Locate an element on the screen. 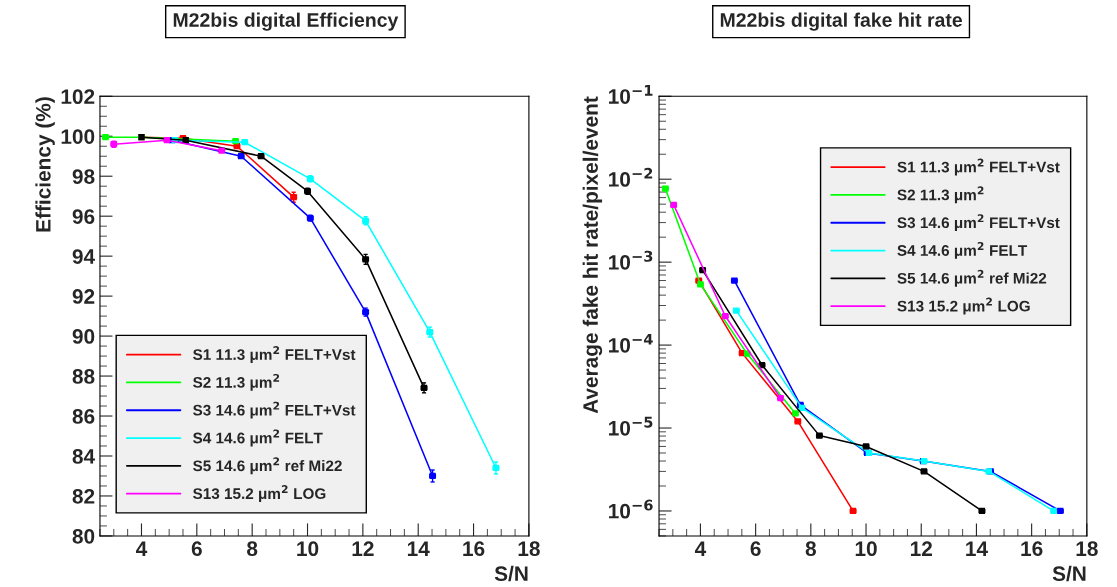 This screenshot has height=587, width=1117. y-tick-label: 10$^{−5}$ is located at coordinates (631, 426).